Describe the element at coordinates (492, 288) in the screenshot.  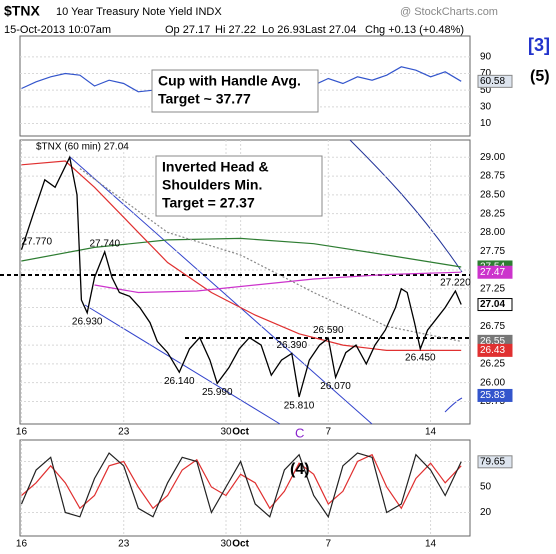
I see `y-tick-label: 27.25` at that location.